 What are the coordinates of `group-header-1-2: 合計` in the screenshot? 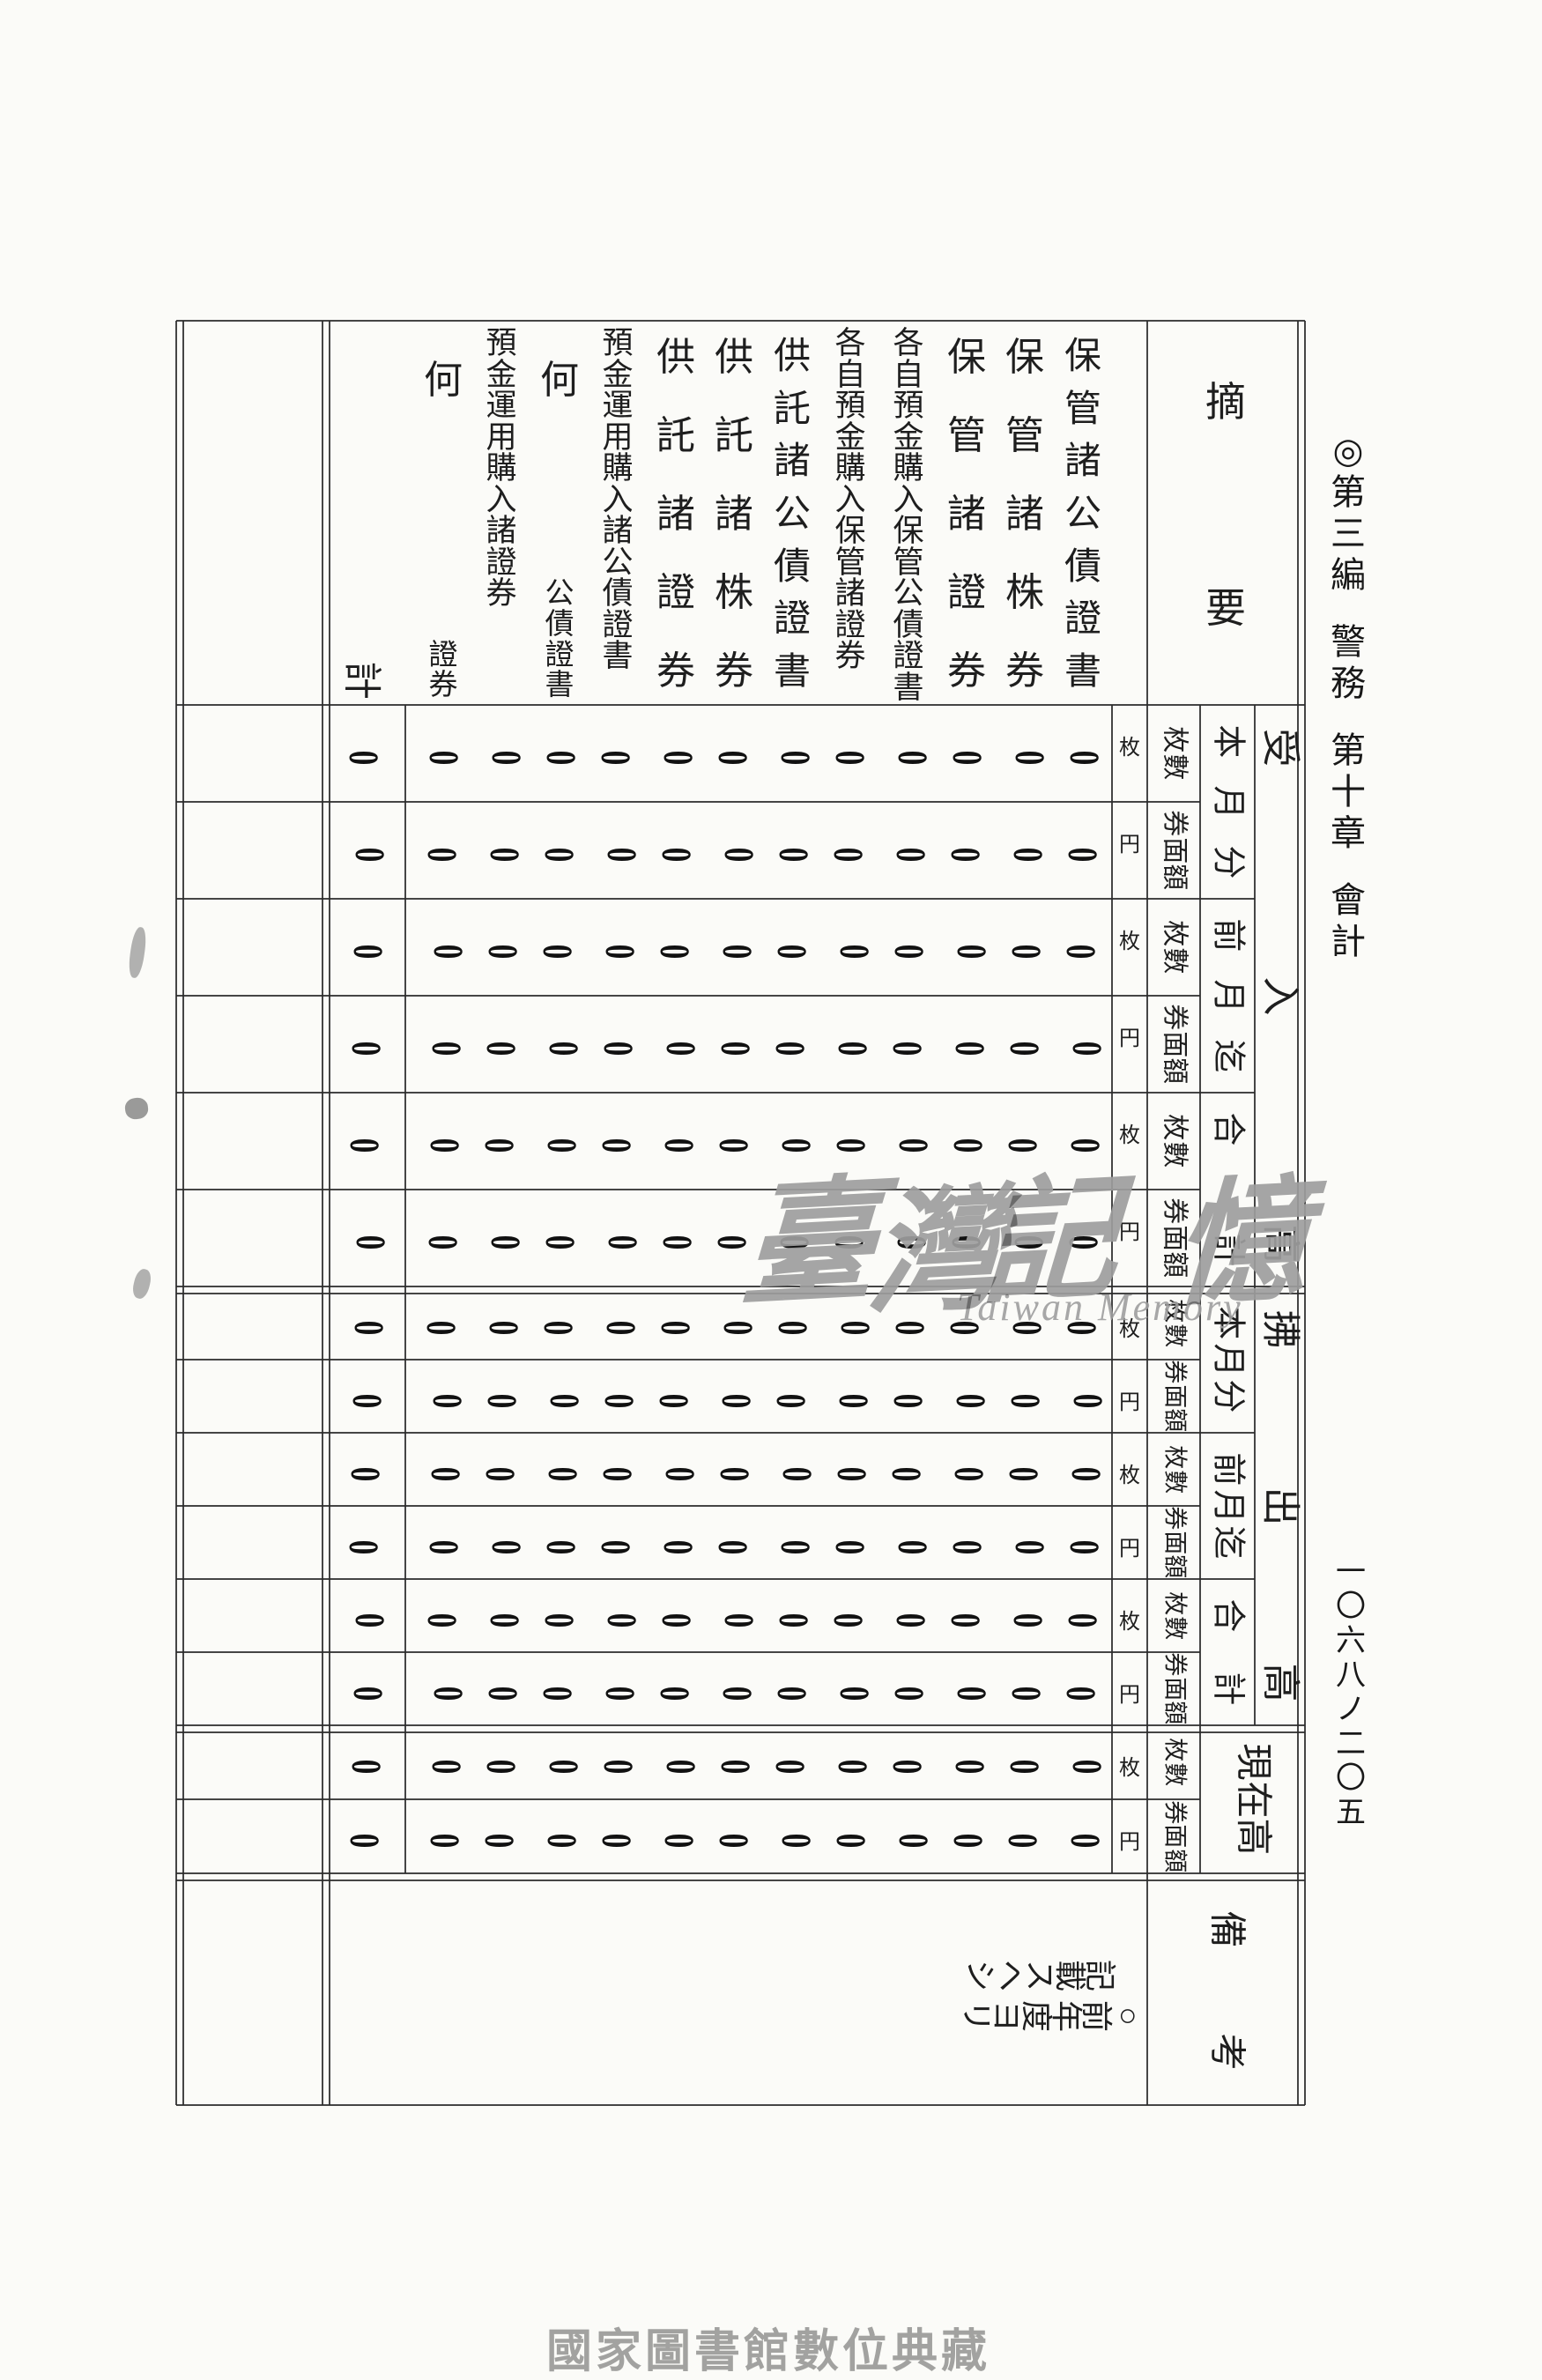 It's located at (1228, 1652).